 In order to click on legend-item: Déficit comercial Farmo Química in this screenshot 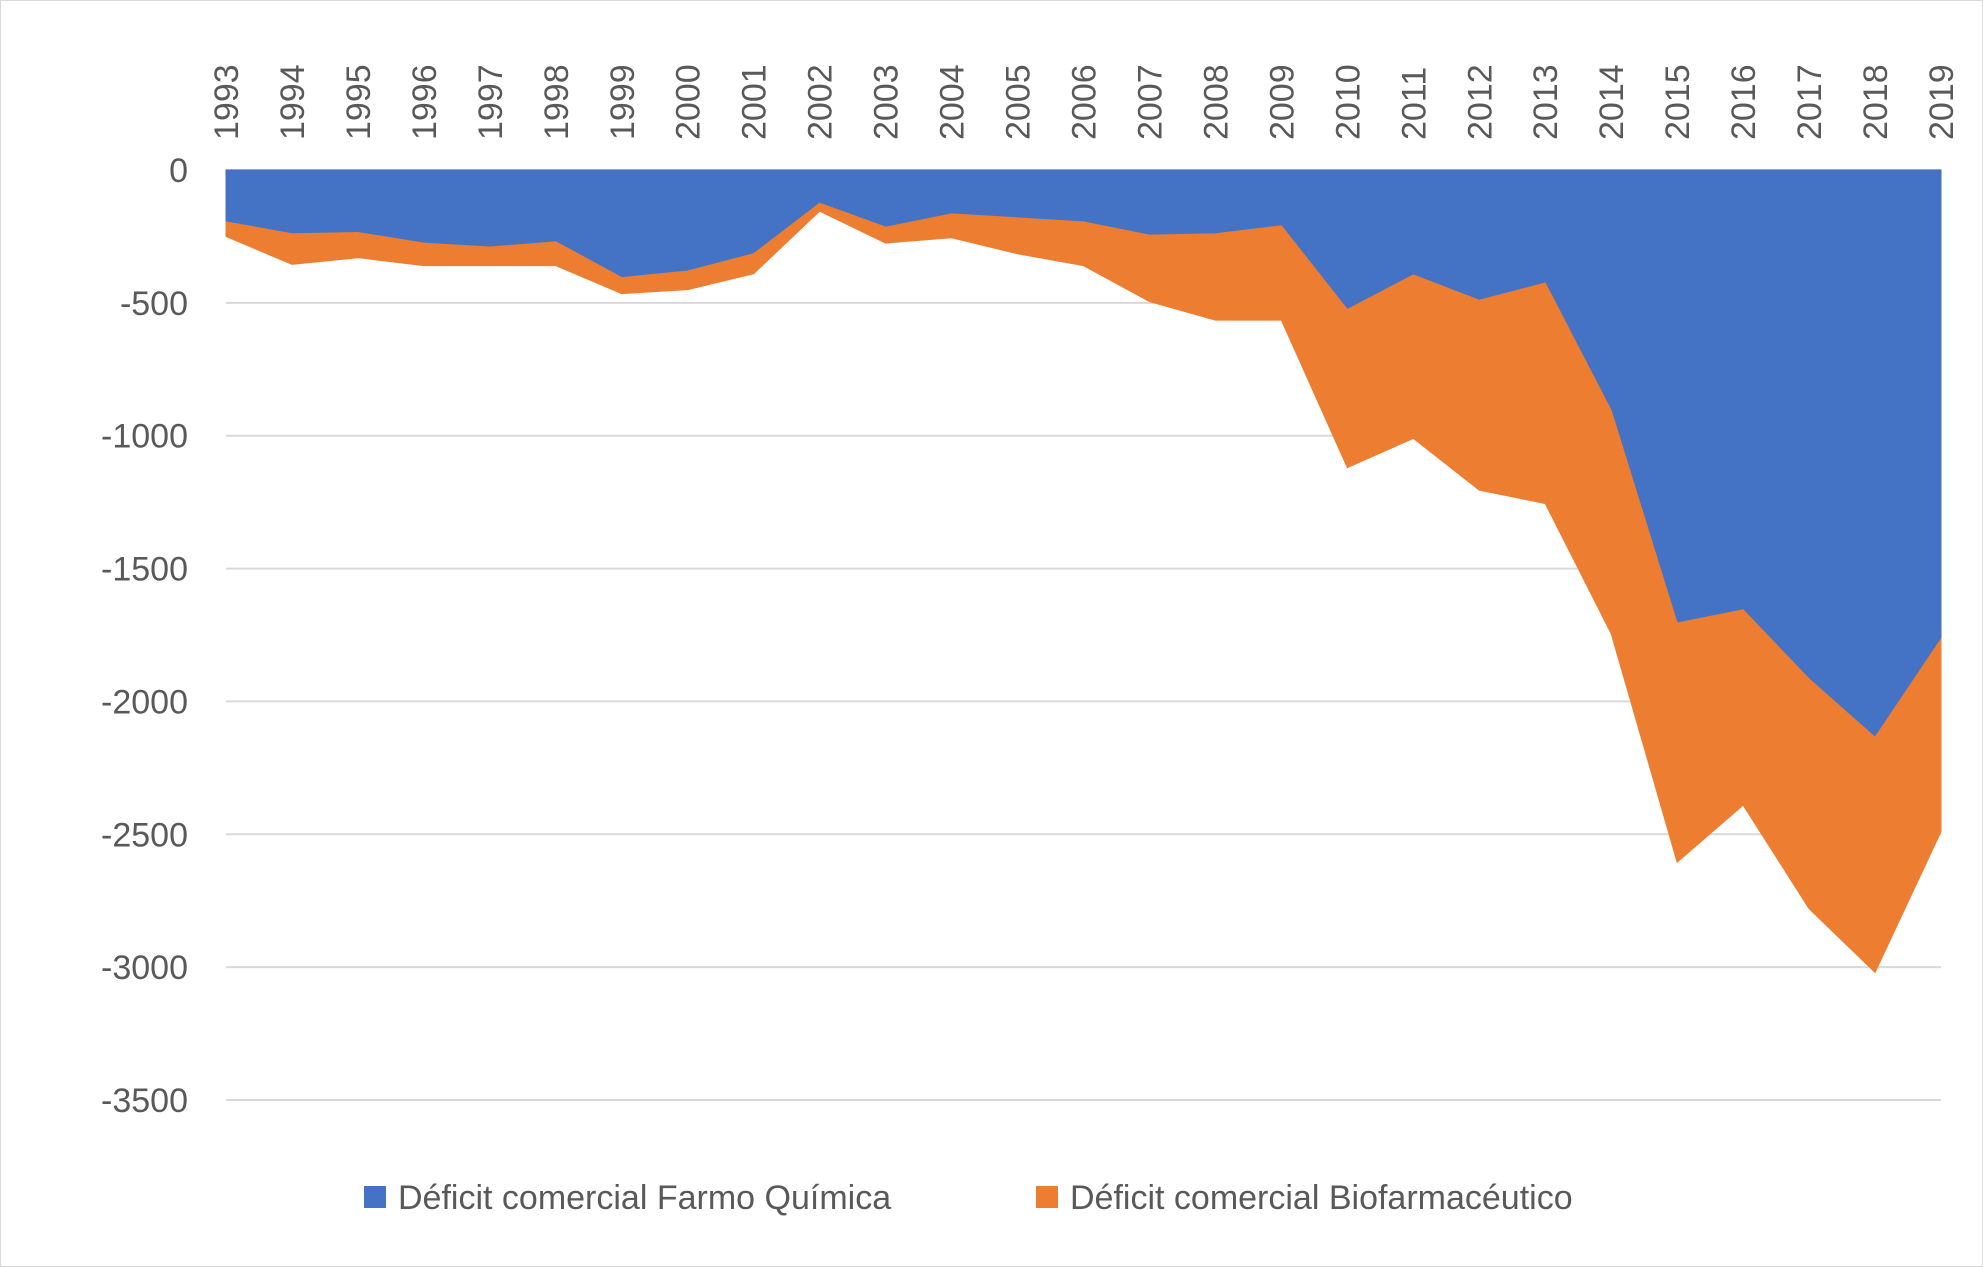, I will do `click(627, 1198)`.